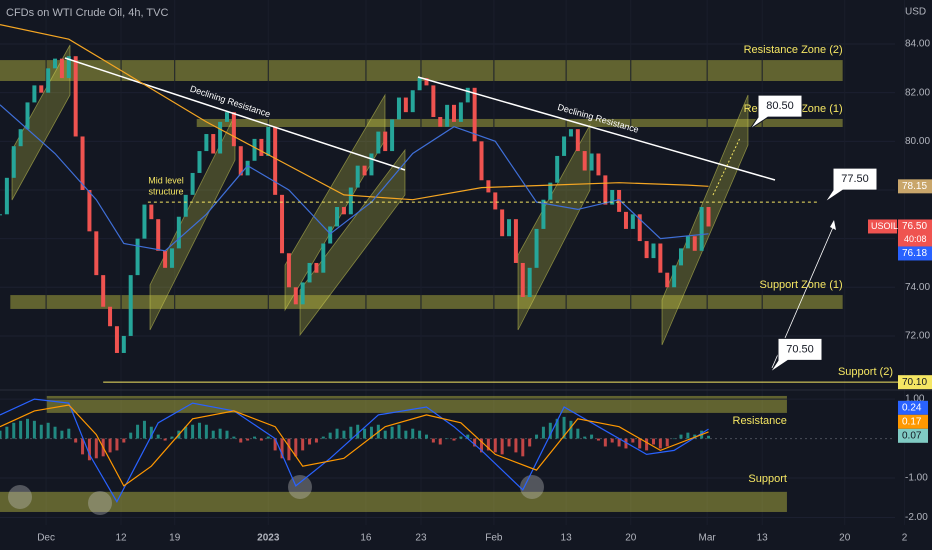 This screenshot has width=932, height=550. I want to click on chart-title: CFDs on WTI Crude Oil, 4h, TVC, so click(87, 13).